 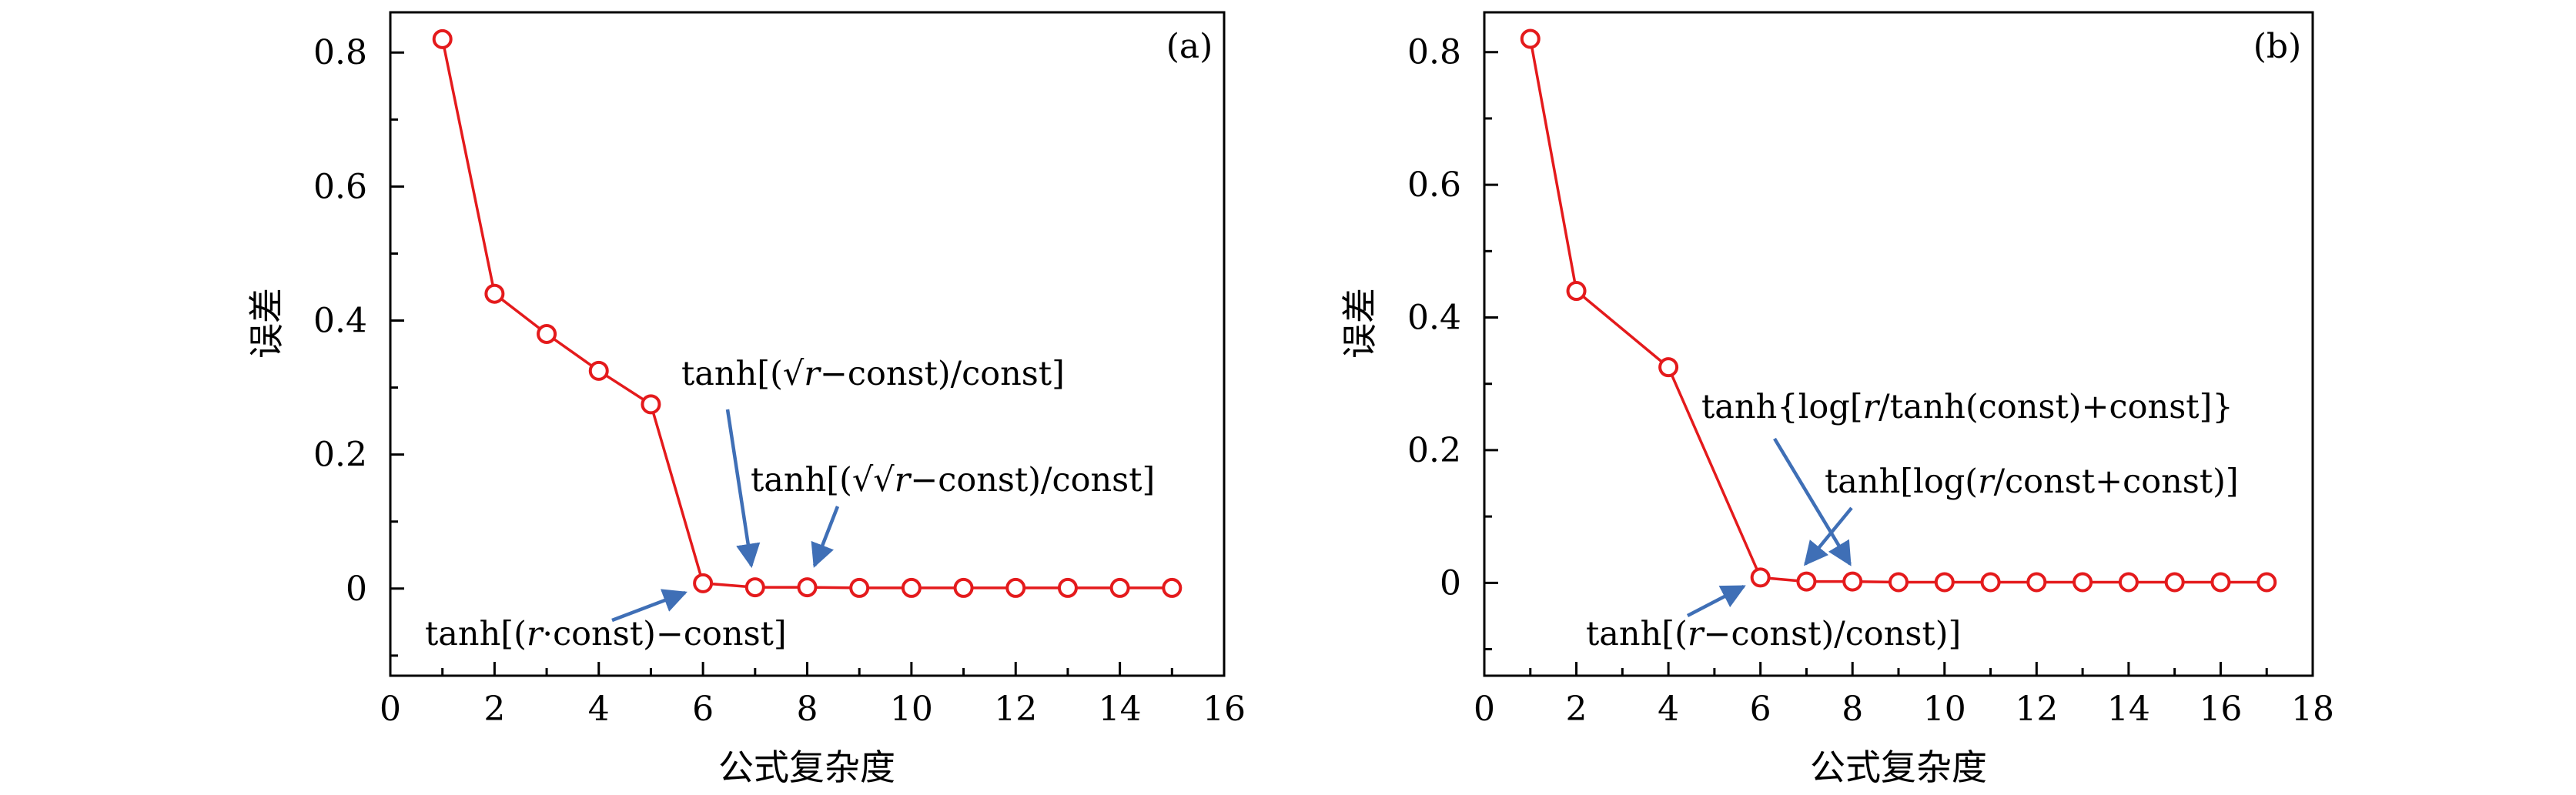 I want to click on x-tick-label-b: 8, so click(x=1853, y=709).